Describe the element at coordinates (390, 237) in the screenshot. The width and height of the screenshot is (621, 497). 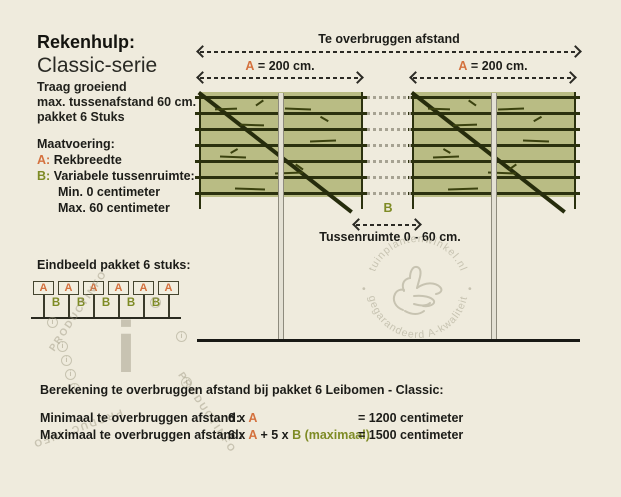
I see `gap-range-label: Tussenruimte 0 - 60 cm.` at that location.